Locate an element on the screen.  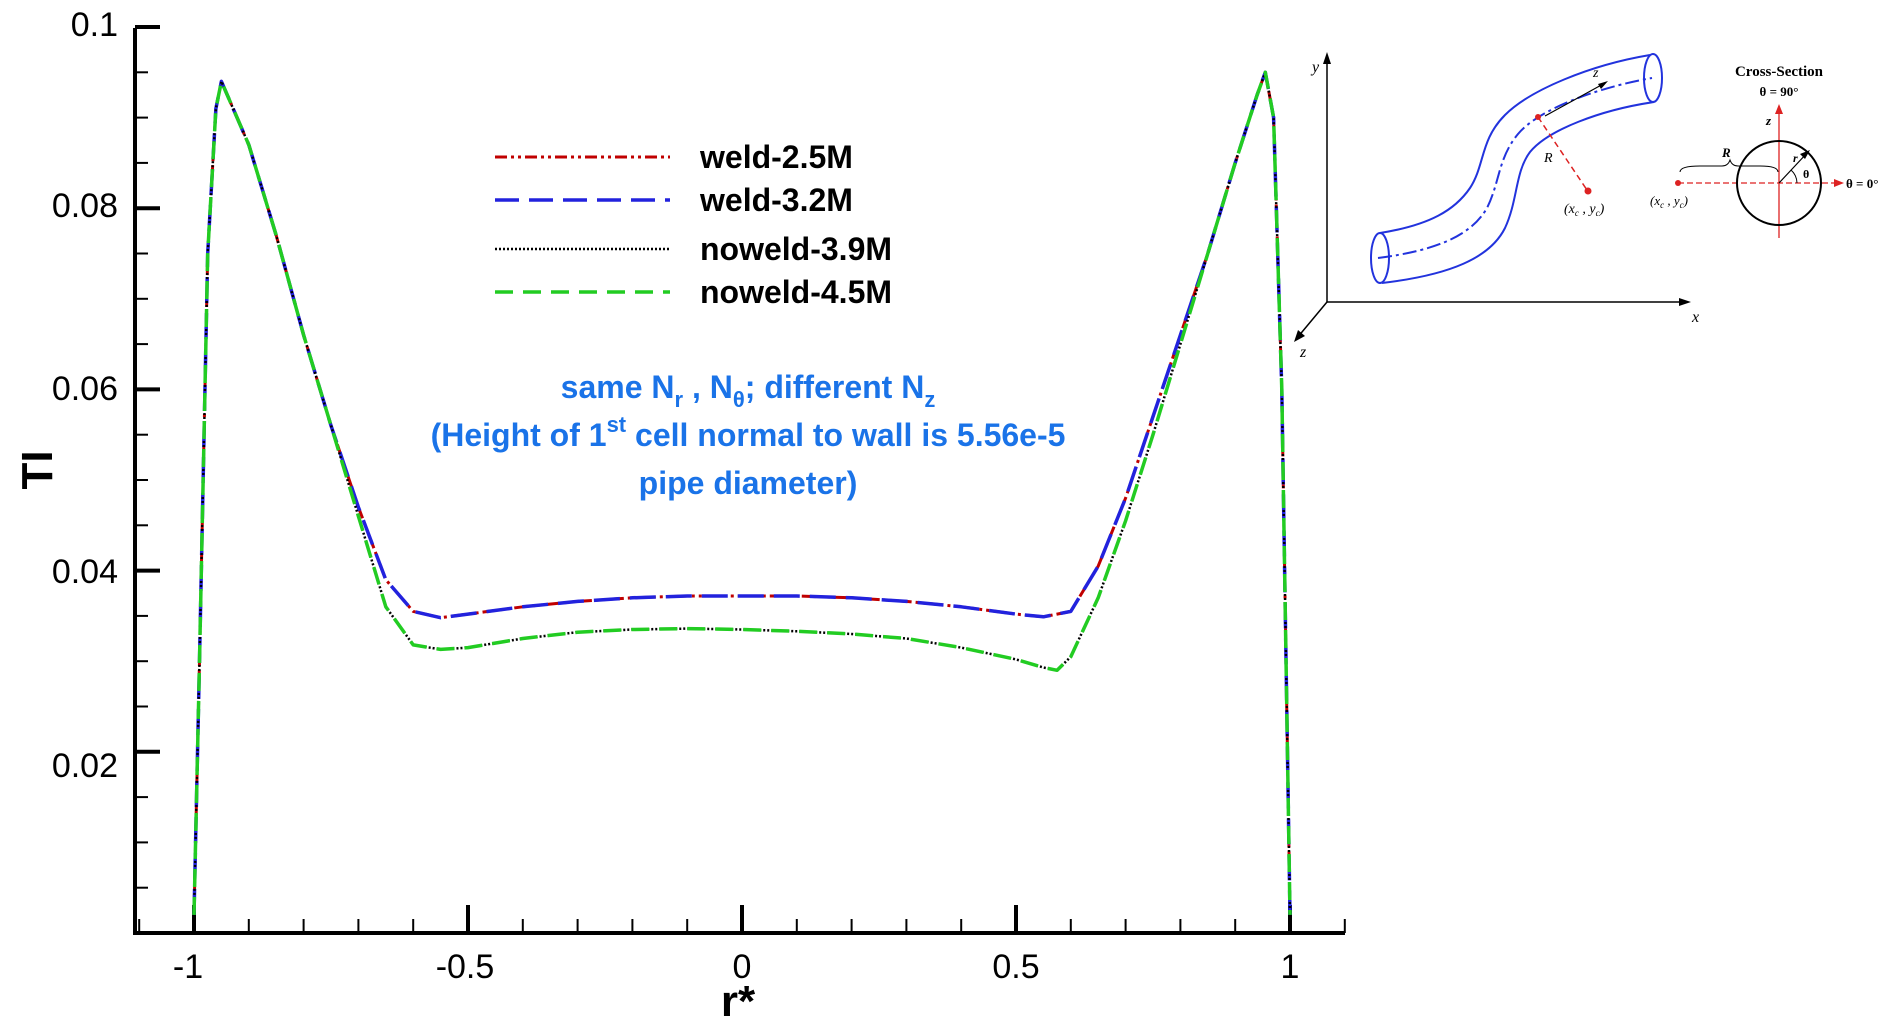
pipe-lower-wall is located at coordinates (1518, 192).